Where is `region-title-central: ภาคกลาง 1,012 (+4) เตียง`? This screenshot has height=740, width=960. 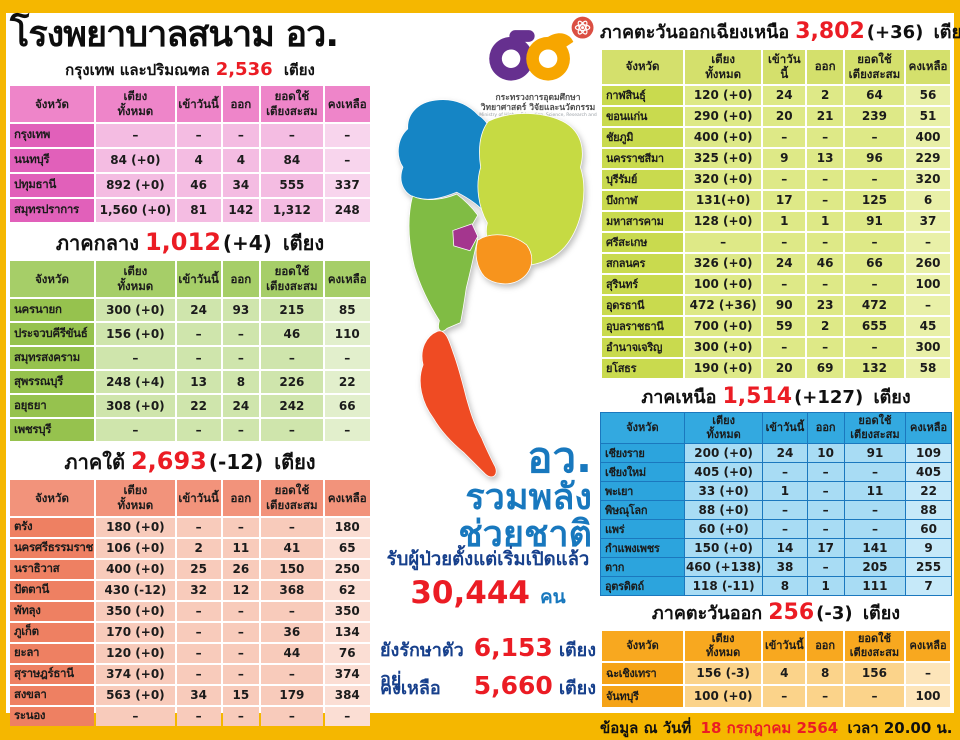
region-title-central: ภาคกลาง 1,012 (+4) เตียง is located at coordinates (190, 242).